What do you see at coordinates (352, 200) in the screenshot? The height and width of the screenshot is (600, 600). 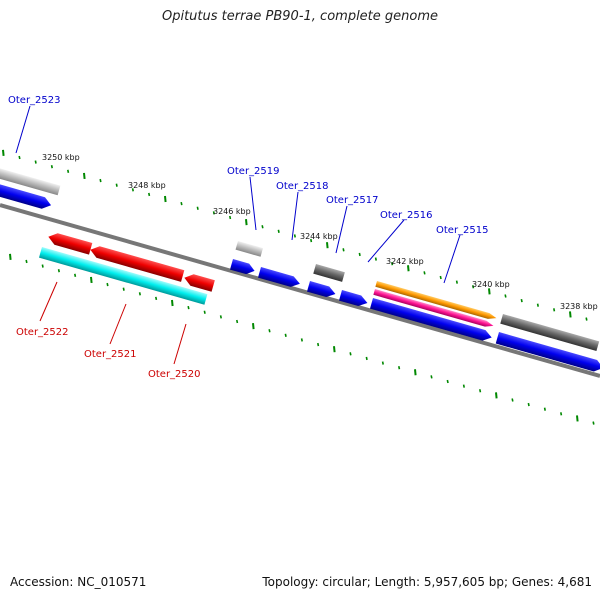 I see `gene-label-oter-2517: Oter_2517` at bounding box center [352, 200].